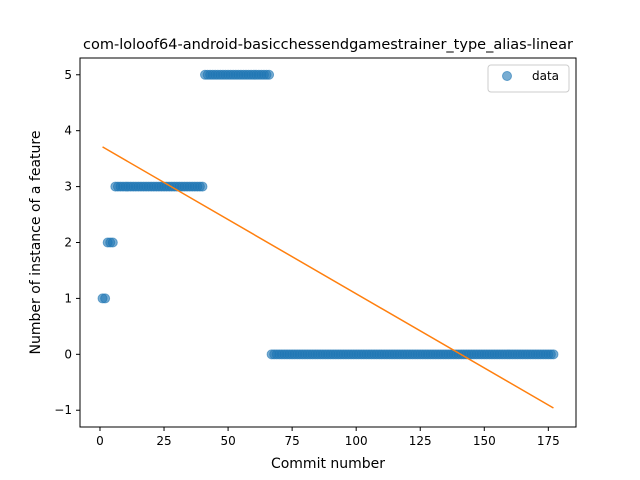 The width and height of the screenshot is (640, 480). Describe the element at coordinates (420, 441) in the screenshot. I see `x-tick-label: 125` at that location.